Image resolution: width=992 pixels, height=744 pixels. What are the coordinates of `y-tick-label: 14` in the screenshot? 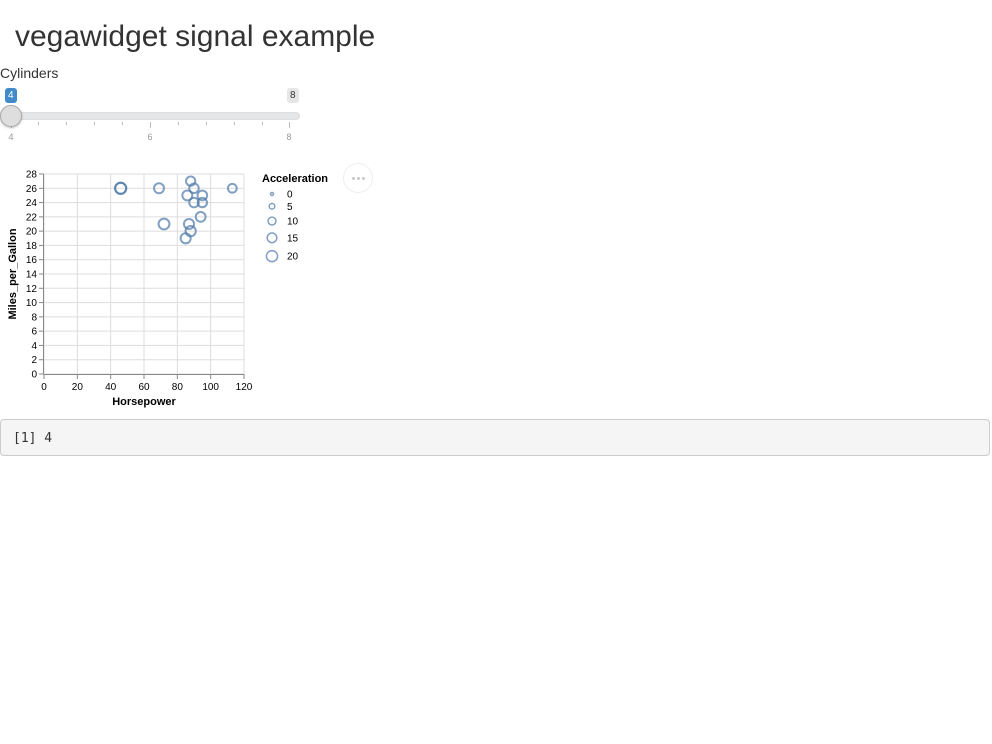 It's located at (32, 275).